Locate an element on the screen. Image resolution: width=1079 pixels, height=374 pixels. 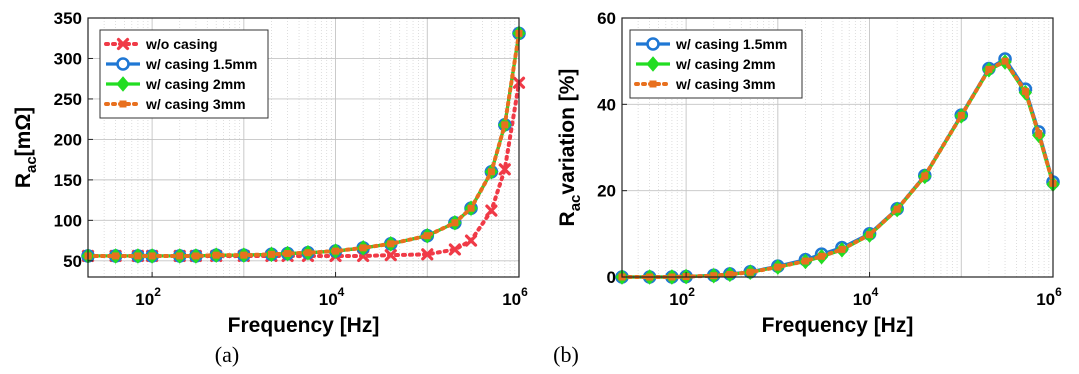
y-tick-label: 60 is located at coordinates (606, 18).